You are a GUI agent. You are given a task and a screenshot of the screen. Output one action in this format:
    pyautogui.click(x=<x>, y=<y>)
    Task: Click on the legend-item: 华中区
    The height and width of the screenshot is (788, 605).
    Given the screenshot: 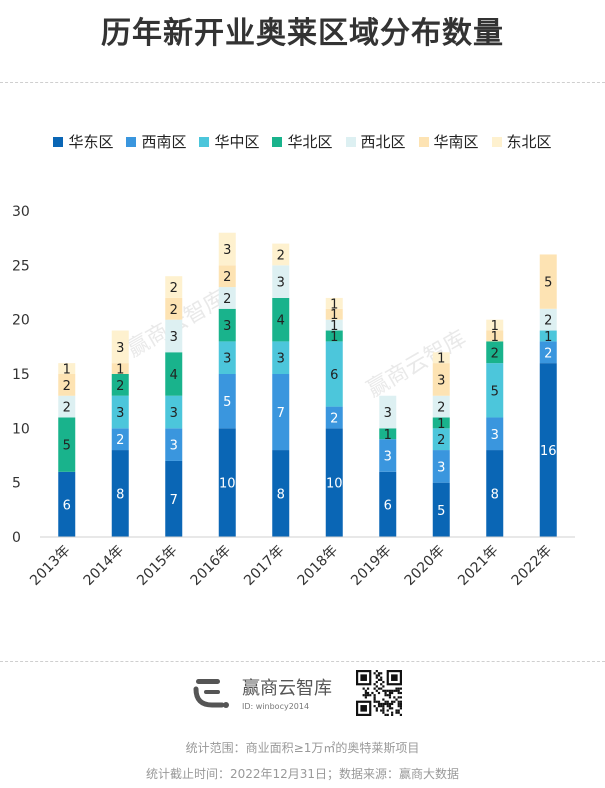 What is the action you would take?
    pyautogui.click(x=229, y=141)
    